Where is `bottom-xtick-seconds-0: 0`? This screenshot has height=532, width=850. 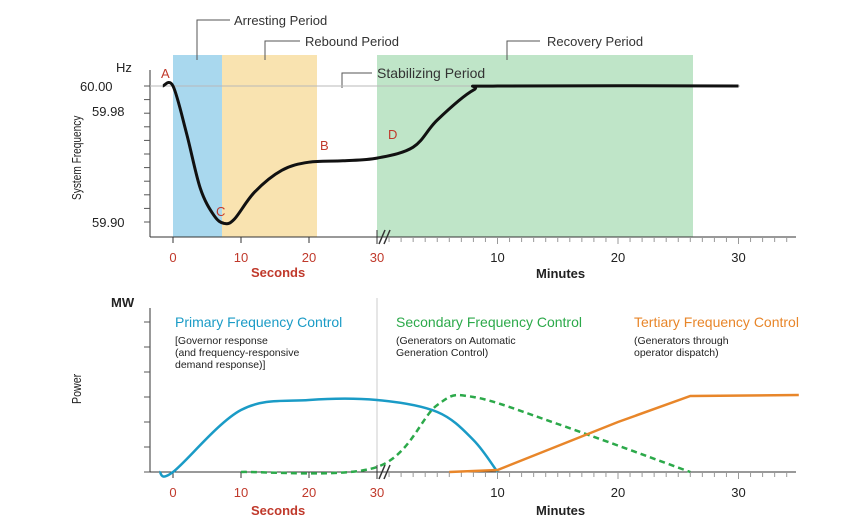 bottom-xtick-seconds-0: 0 is located at coordinates (172, 492).